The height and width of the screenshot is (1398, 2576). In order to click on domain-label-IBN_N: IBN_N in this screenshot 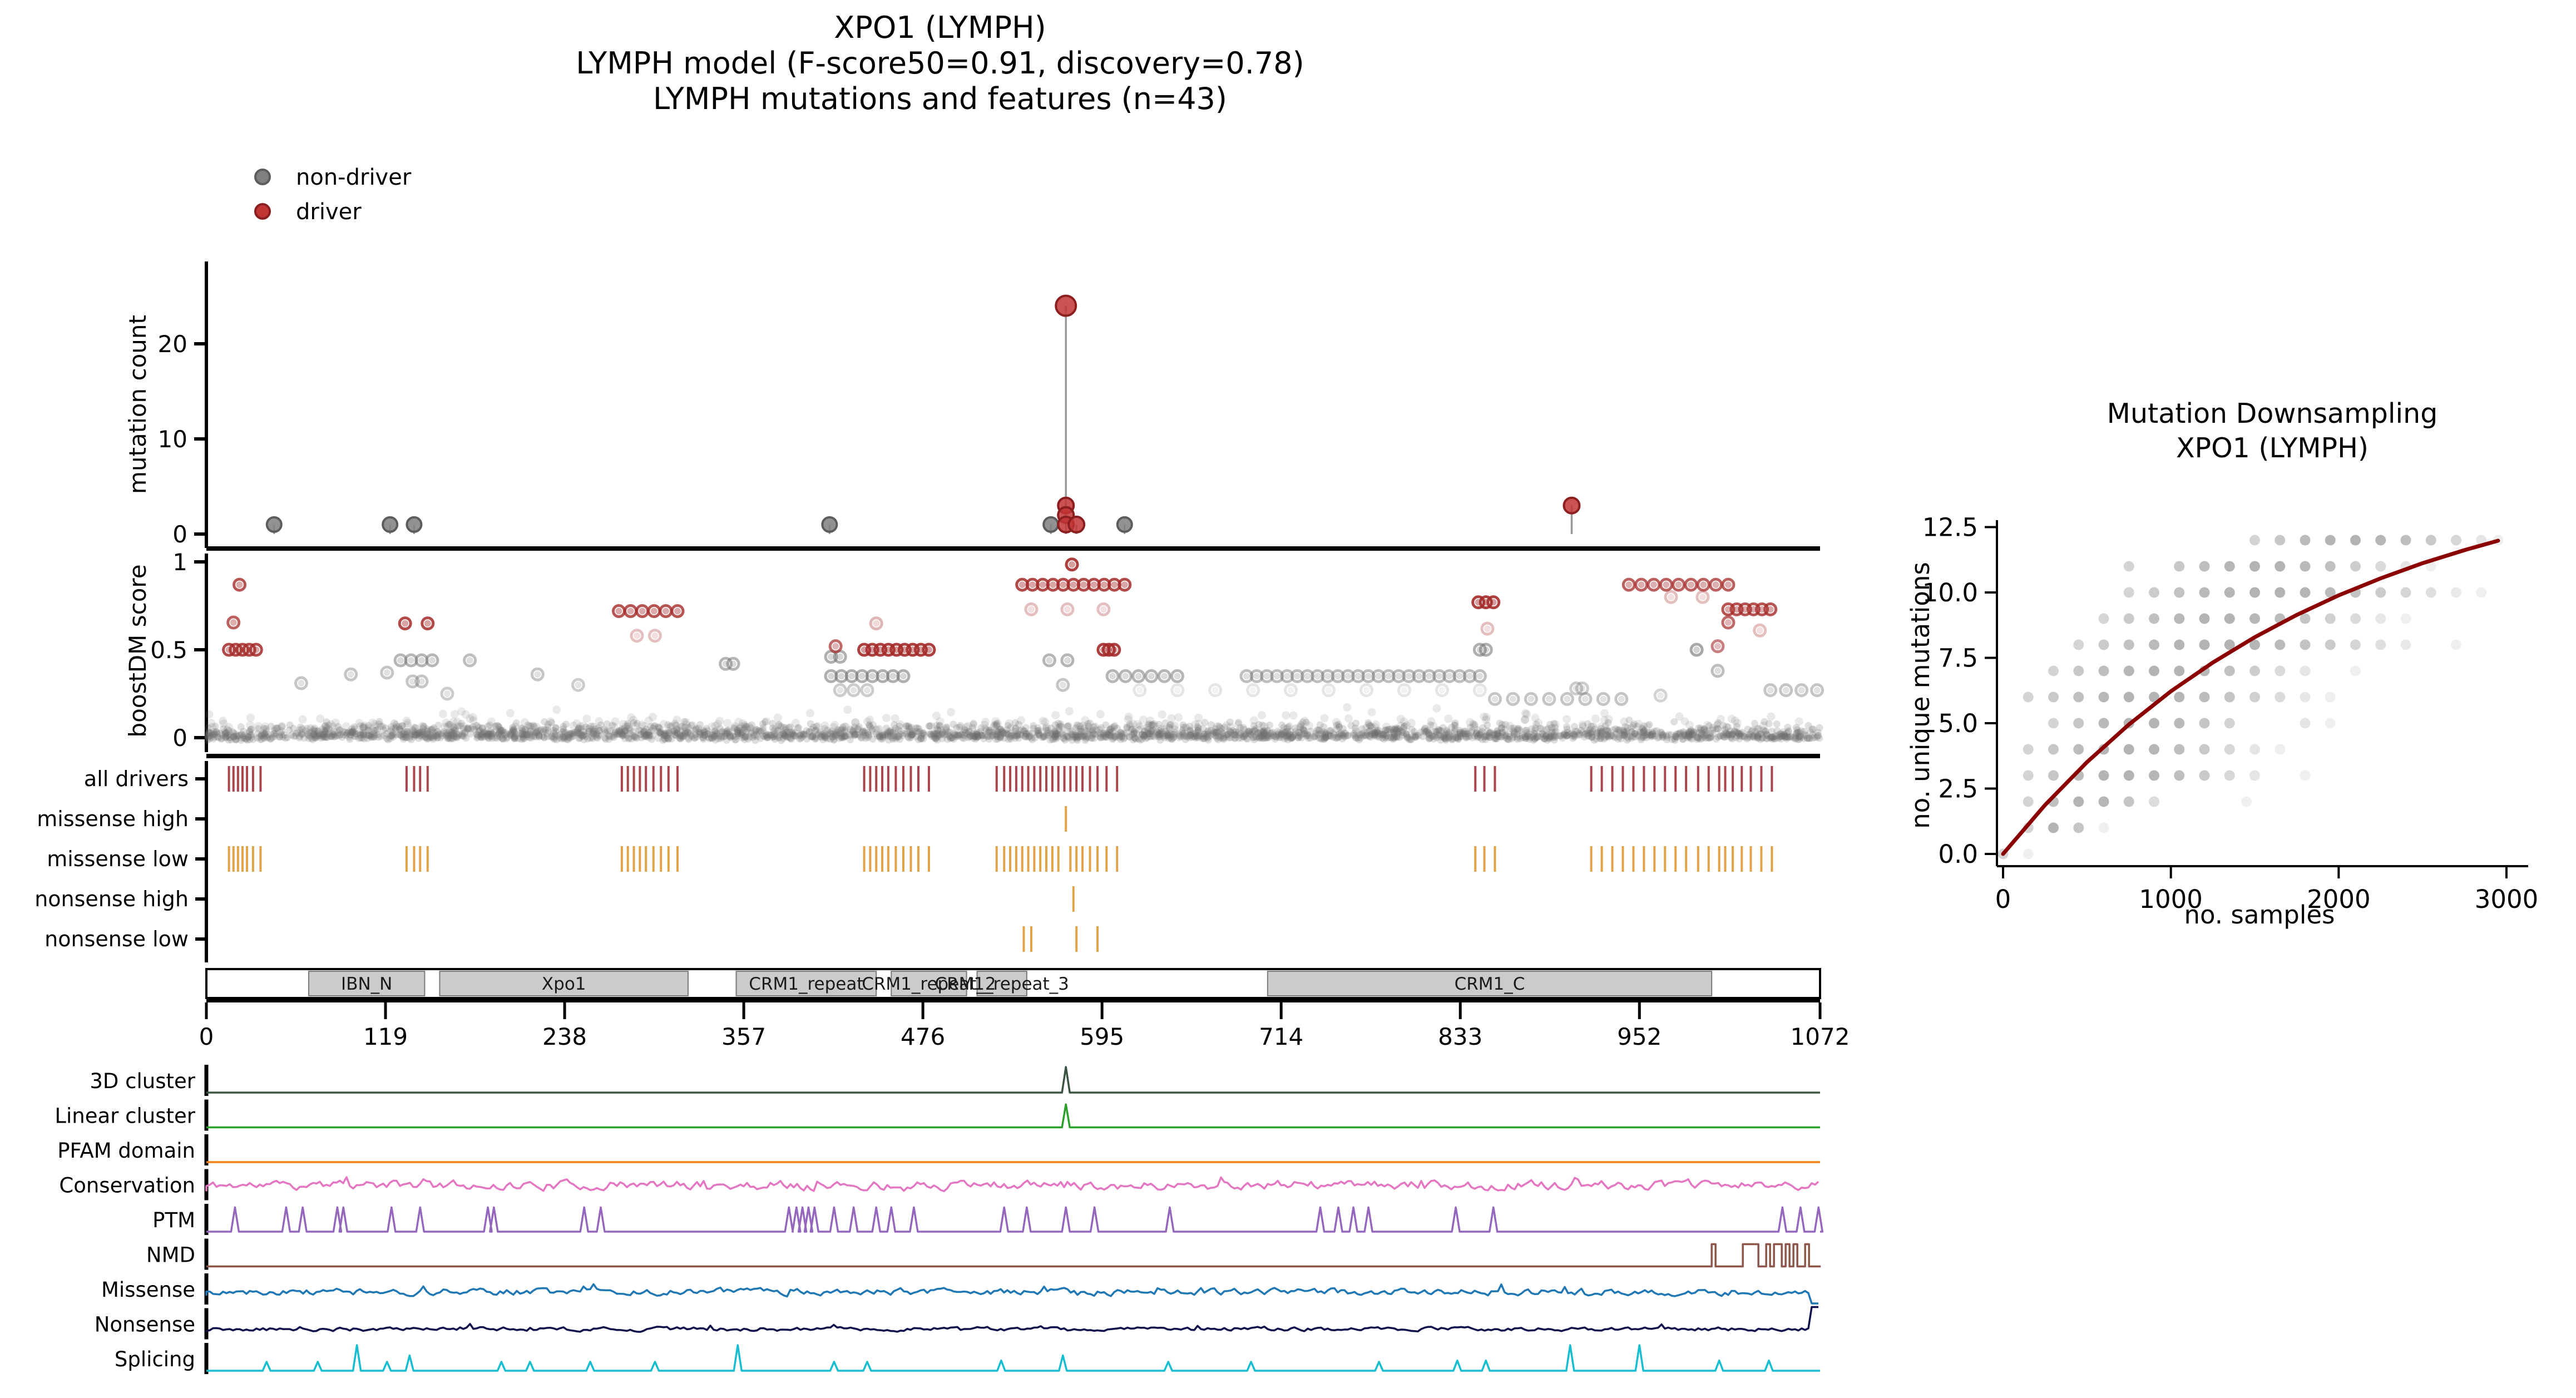, I will do `click(366, 984)`.